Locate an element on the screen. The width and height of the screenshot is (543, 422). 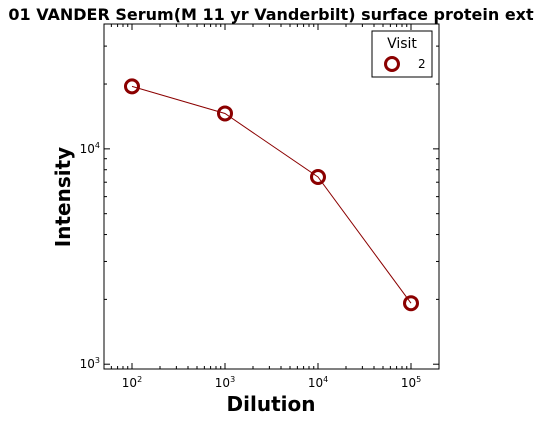
y-tick-label: 103 is located at coordinates (90, 363).